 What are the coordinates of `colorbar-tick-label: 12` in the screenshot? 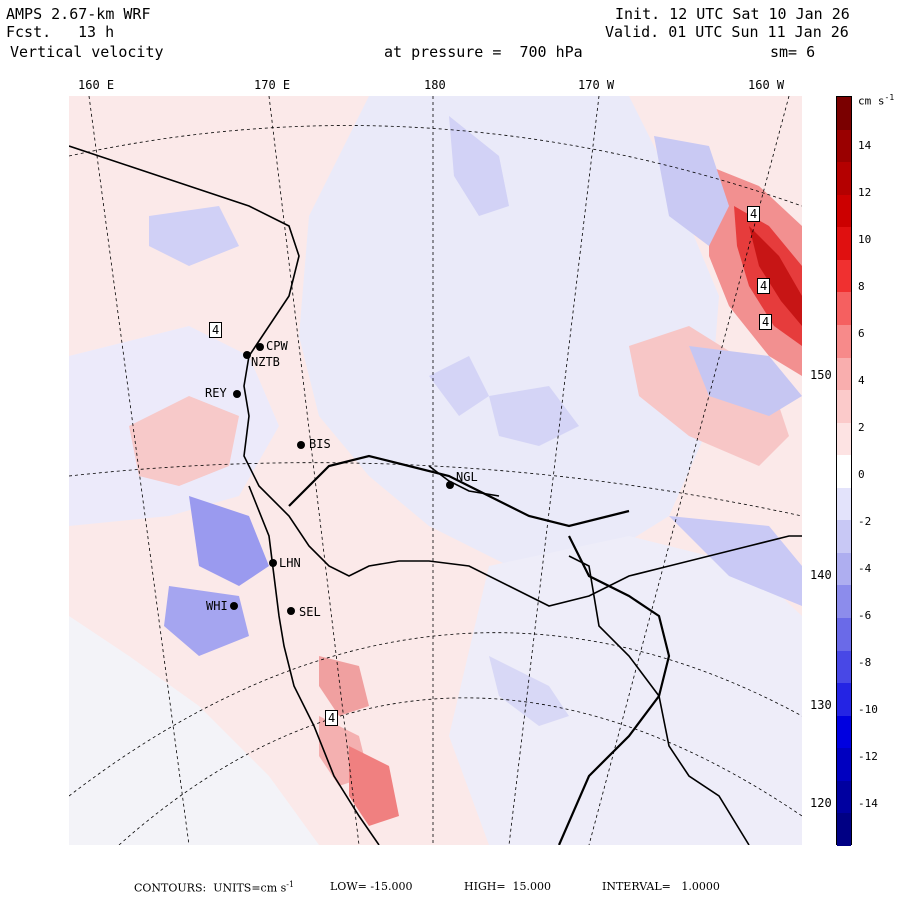 It's located at (865, 192).